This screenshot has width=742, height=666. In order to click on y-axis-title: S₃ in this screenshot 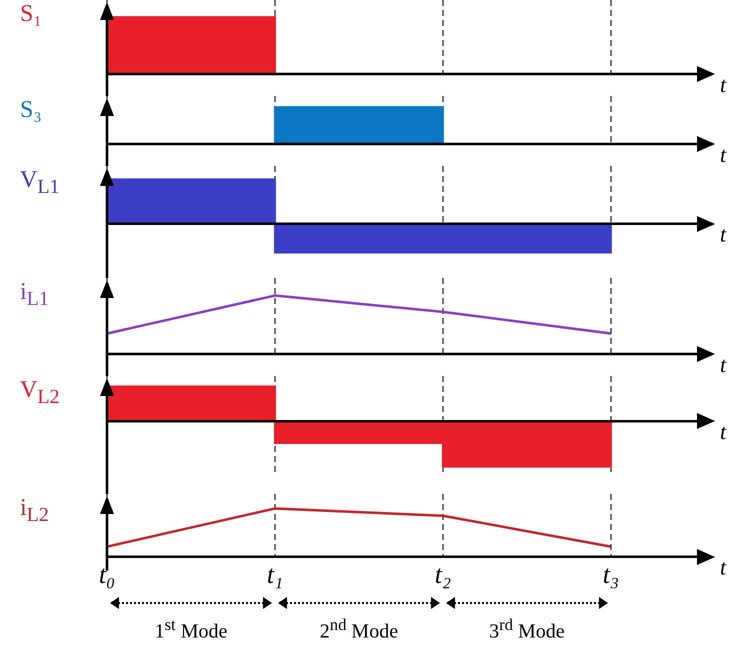, I will do `click(31, 110)`.